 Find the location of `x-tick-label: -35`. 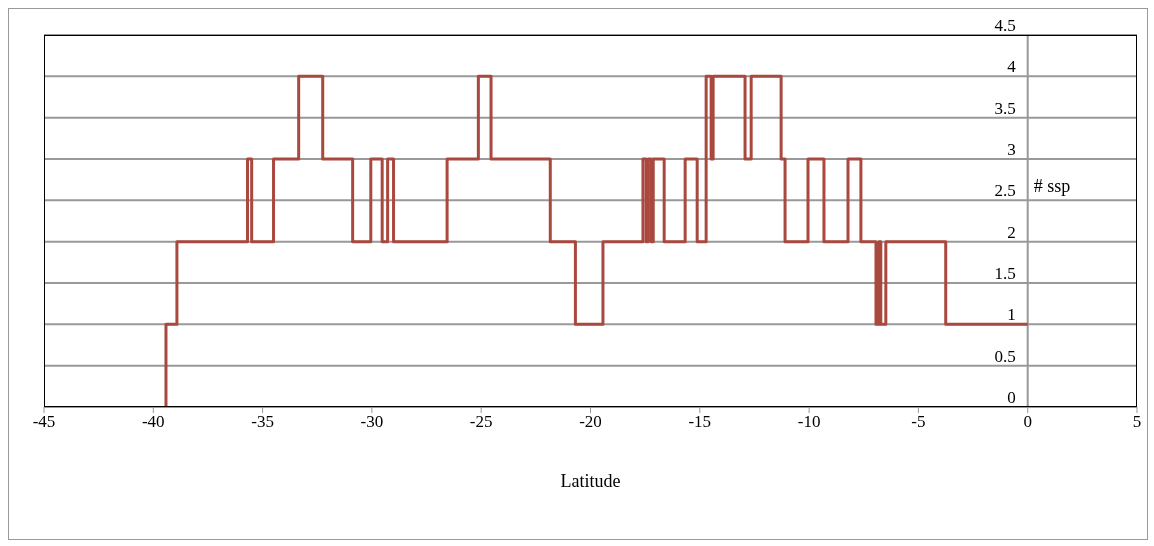

x-tick-label: -35 is located at coordinates (262, 422).